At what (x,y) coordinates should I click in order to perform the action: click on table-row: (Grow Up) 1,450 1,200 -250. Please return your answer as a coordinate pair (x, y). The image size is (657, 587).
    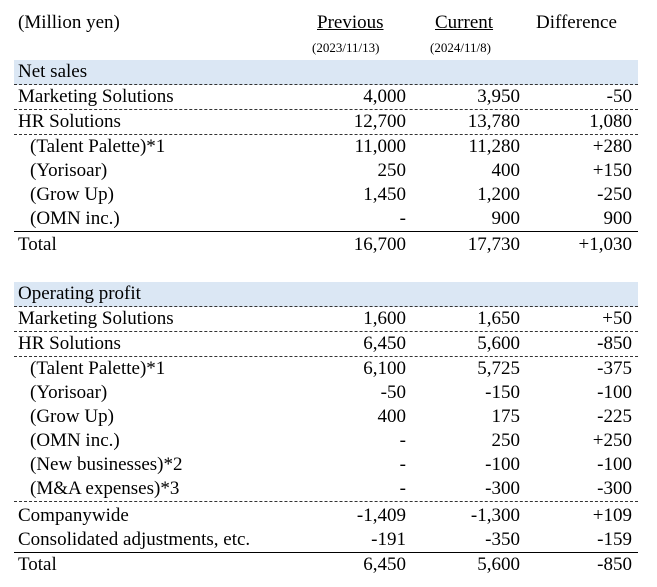
    Looking at the image, I should click on (331, 194).